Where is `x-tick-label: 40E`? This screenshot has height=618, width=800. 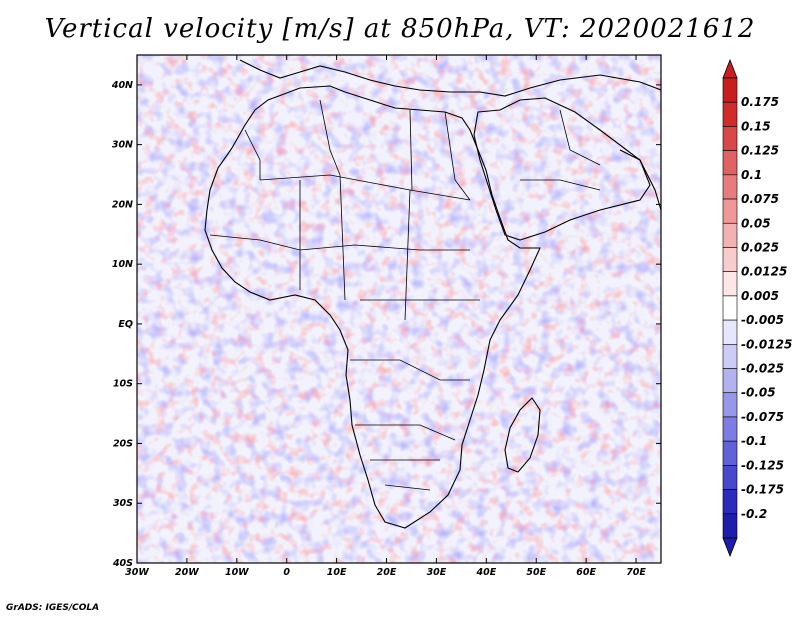 x-tick-label: 40E is located at coordinates (485, 572).